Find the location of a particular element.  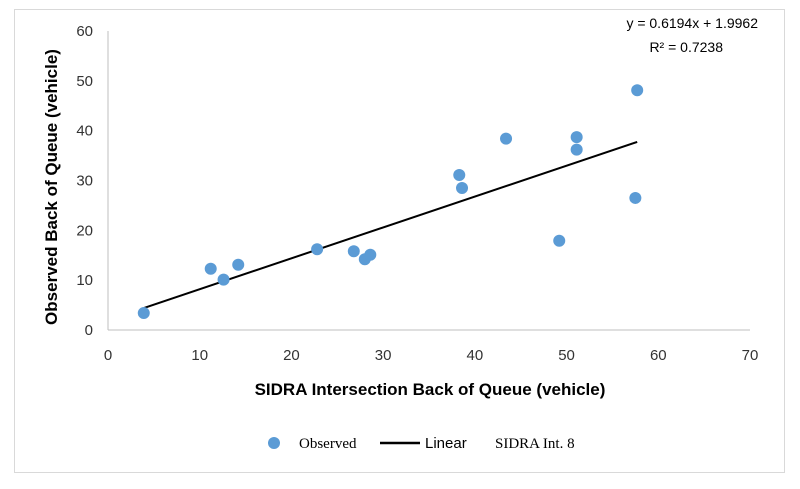

x-tick-label: 70 is located at coordinates (750, 355).